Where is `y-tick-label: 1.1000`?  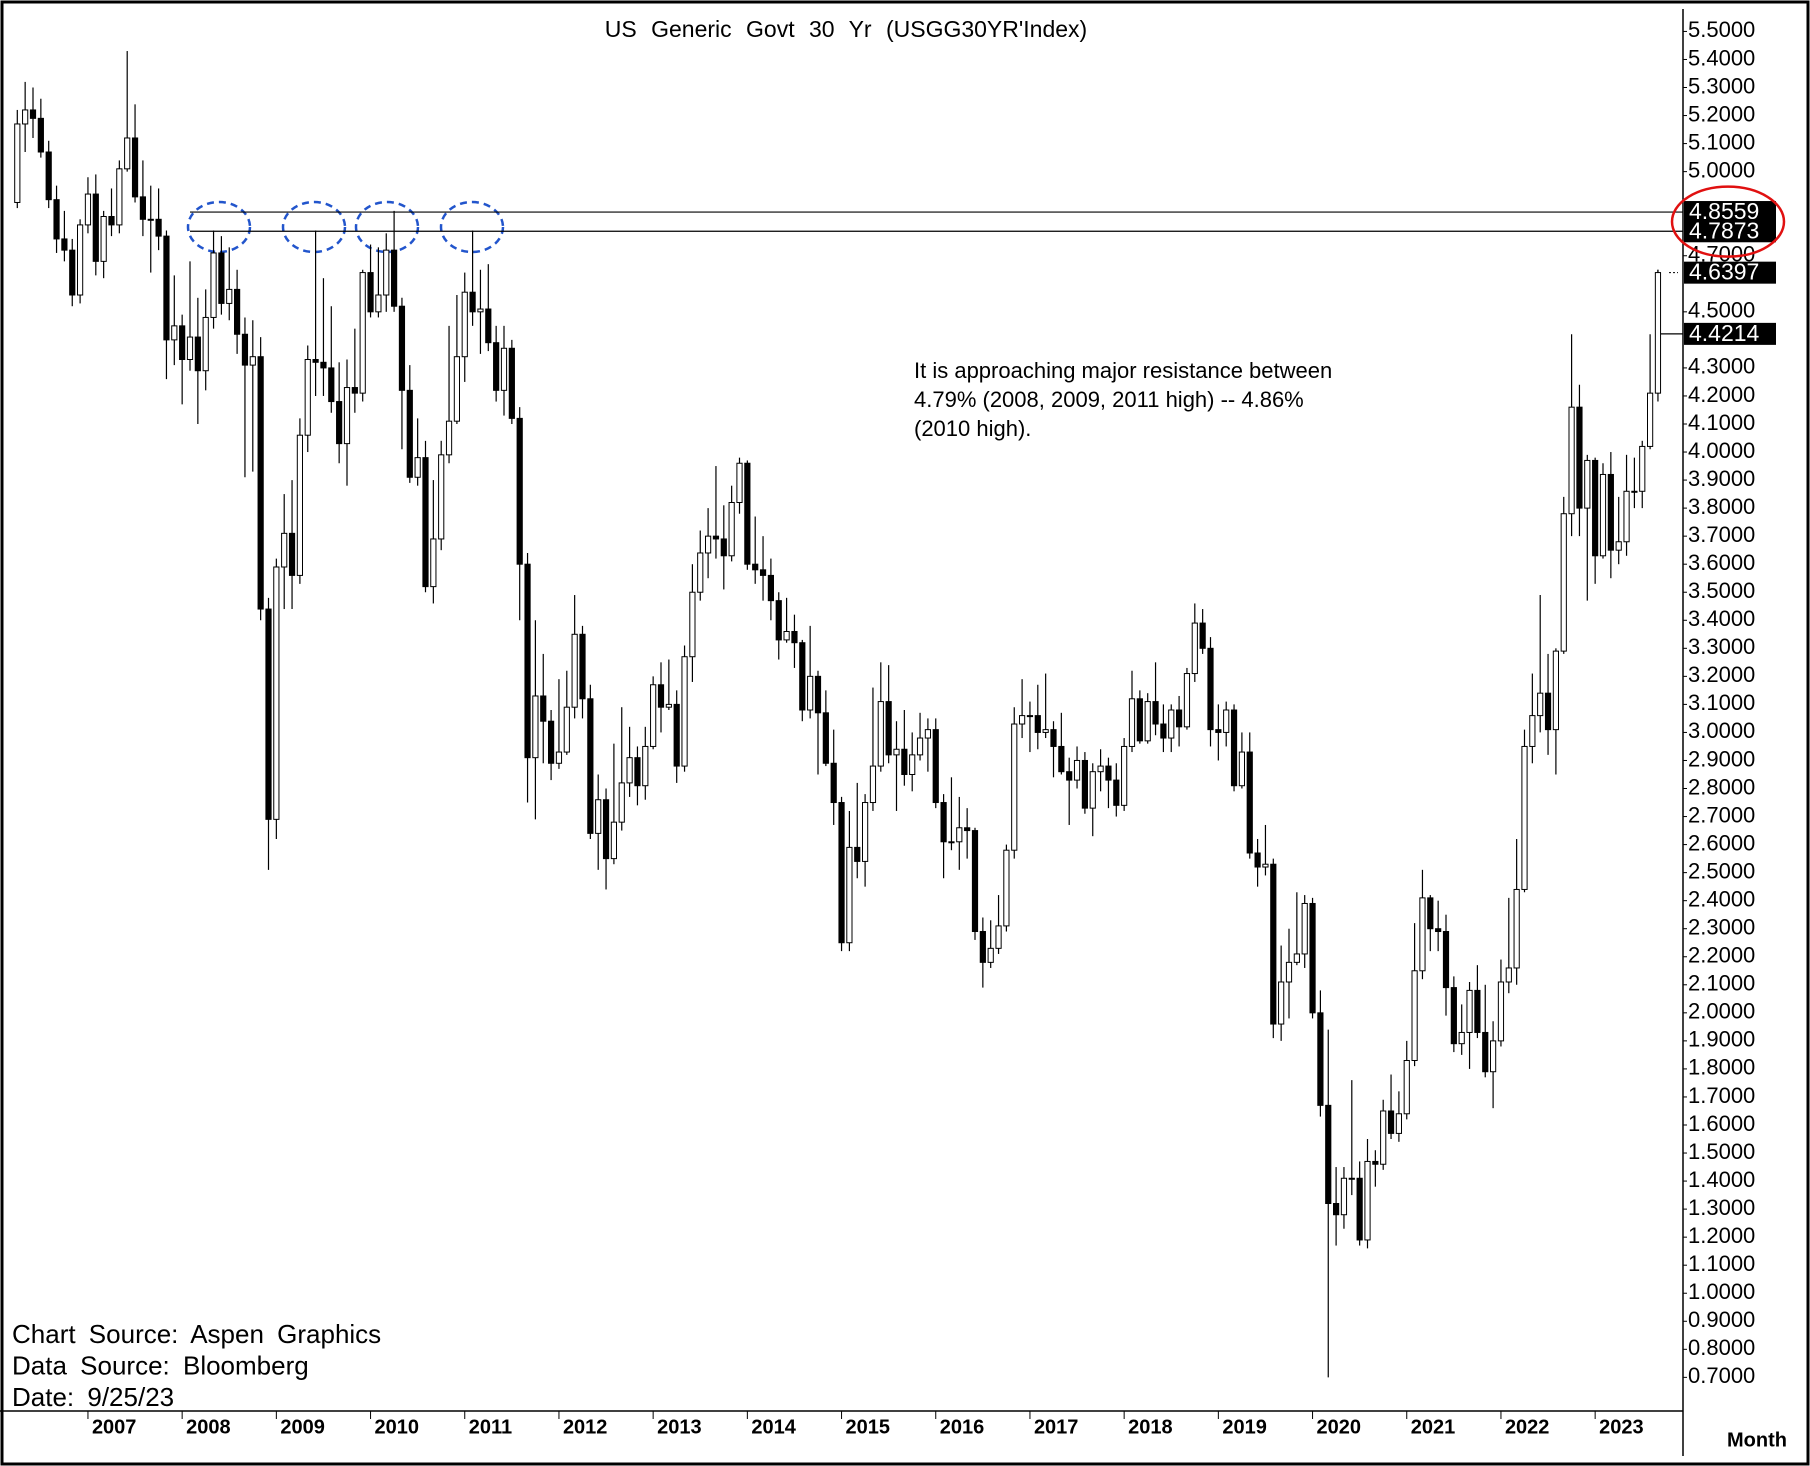
y-tick-label: 1.1000 is located at coordinates (1721, 1263).